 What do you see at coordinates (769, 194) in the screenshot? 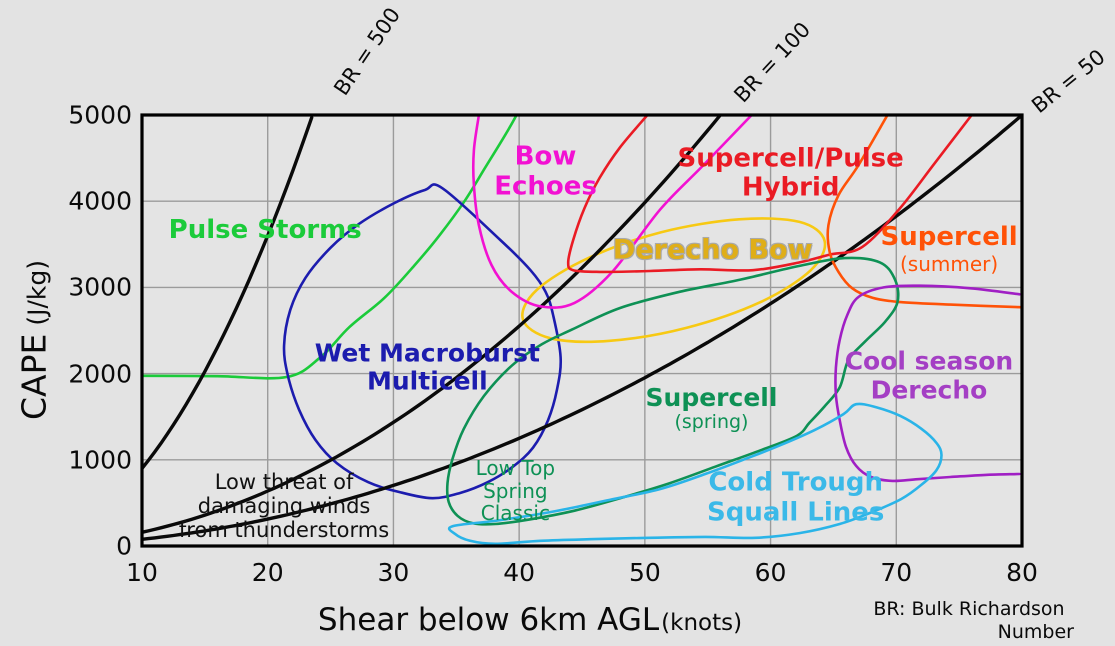
I see `region-outline-supercell-pulse-hybrid` at bounding box center [769, 194].